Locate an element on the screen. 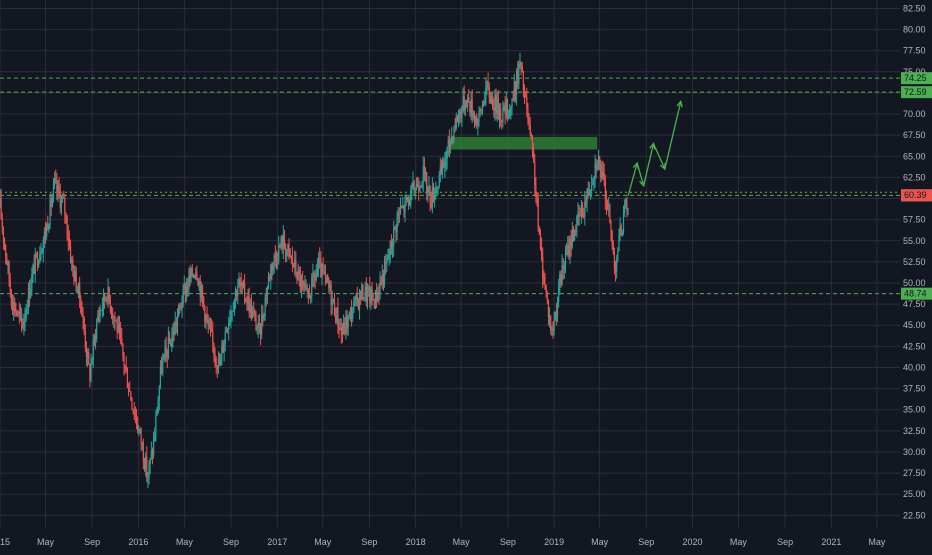 Image resolution: width=932 pixels, height=555 pixels. y-tick-label: 70.00 is located at coordinates (914, 114).